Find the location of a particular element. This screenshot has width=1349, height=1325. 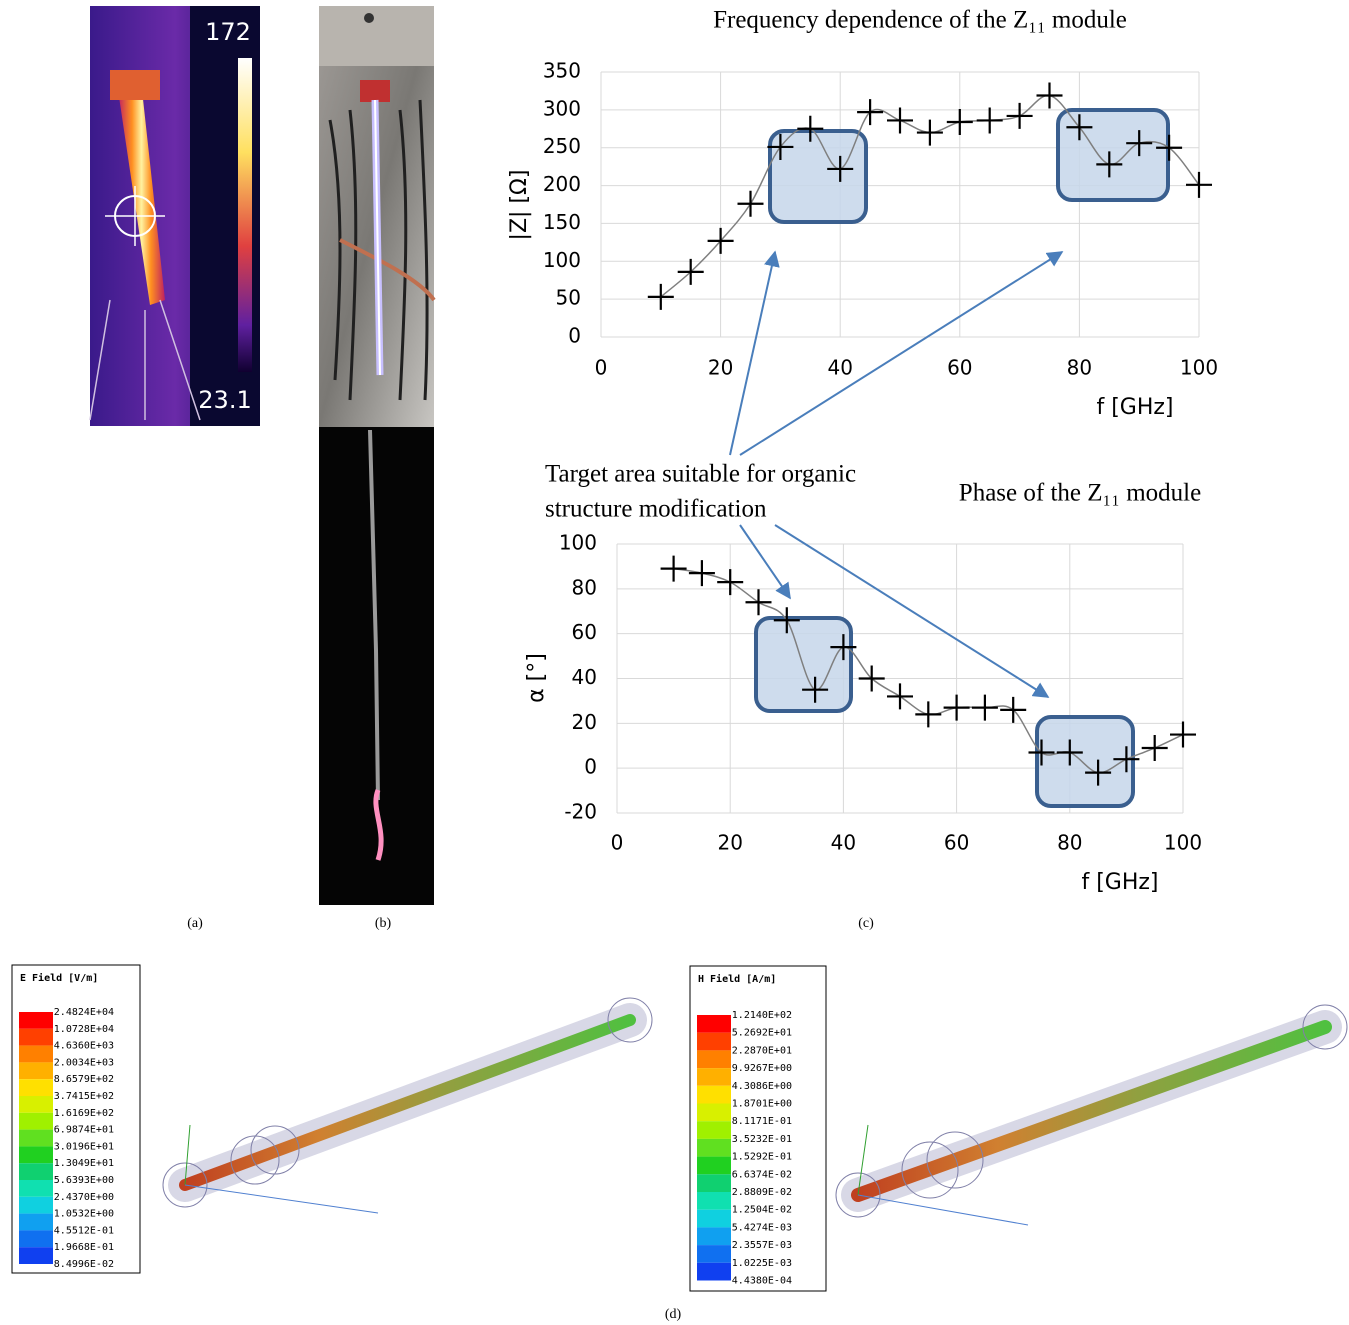

y-tick-label: 60 is located at coordinates (584, 632).